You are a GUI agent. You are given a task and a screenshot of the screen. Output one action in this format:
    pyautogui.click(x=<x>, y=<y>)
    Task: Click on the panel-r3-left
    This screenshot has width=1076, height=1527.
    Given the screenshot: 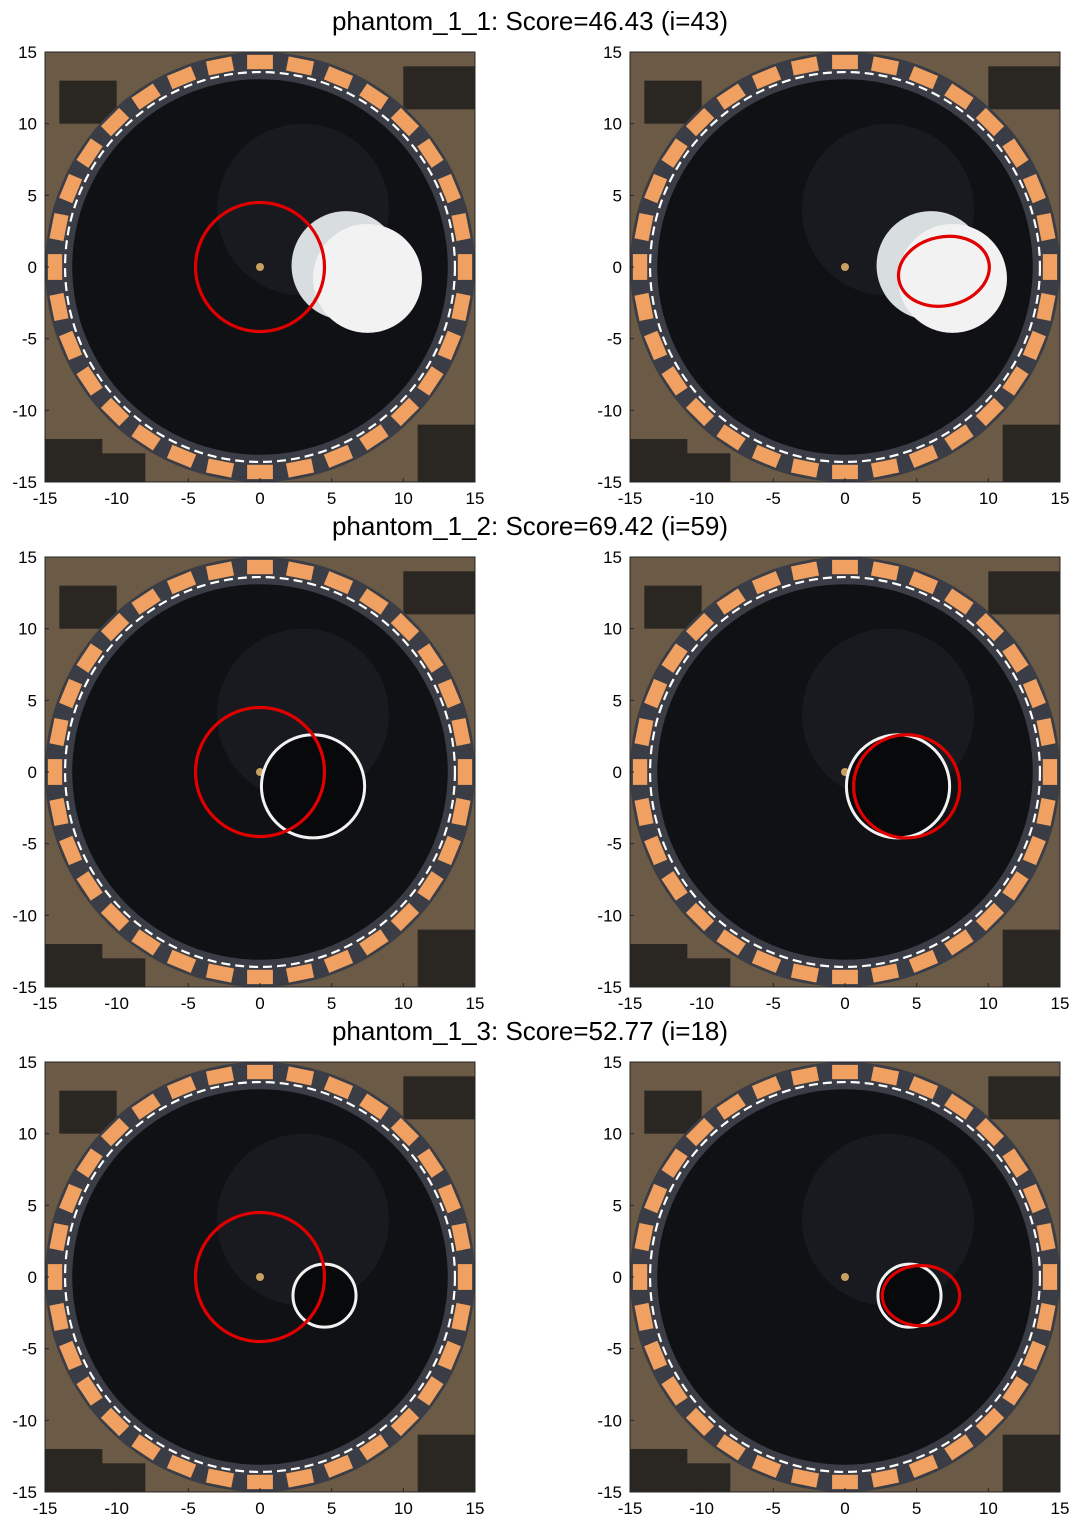 What is the action you would take?
    pyautogui.click(x=260, y=1277)
    